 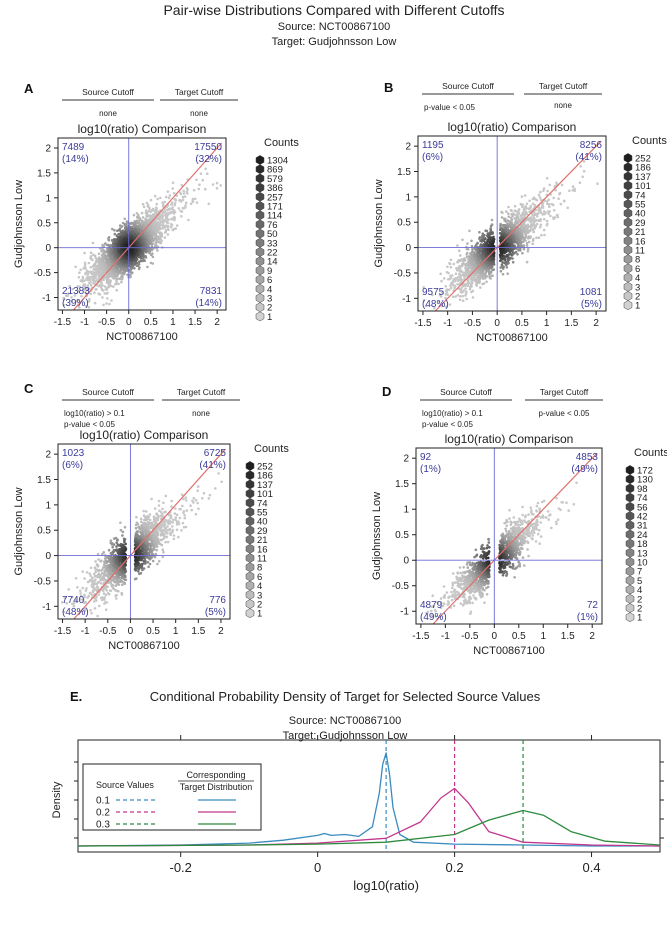 I want to click on legend-value: 4, so click(x=269, y=289).